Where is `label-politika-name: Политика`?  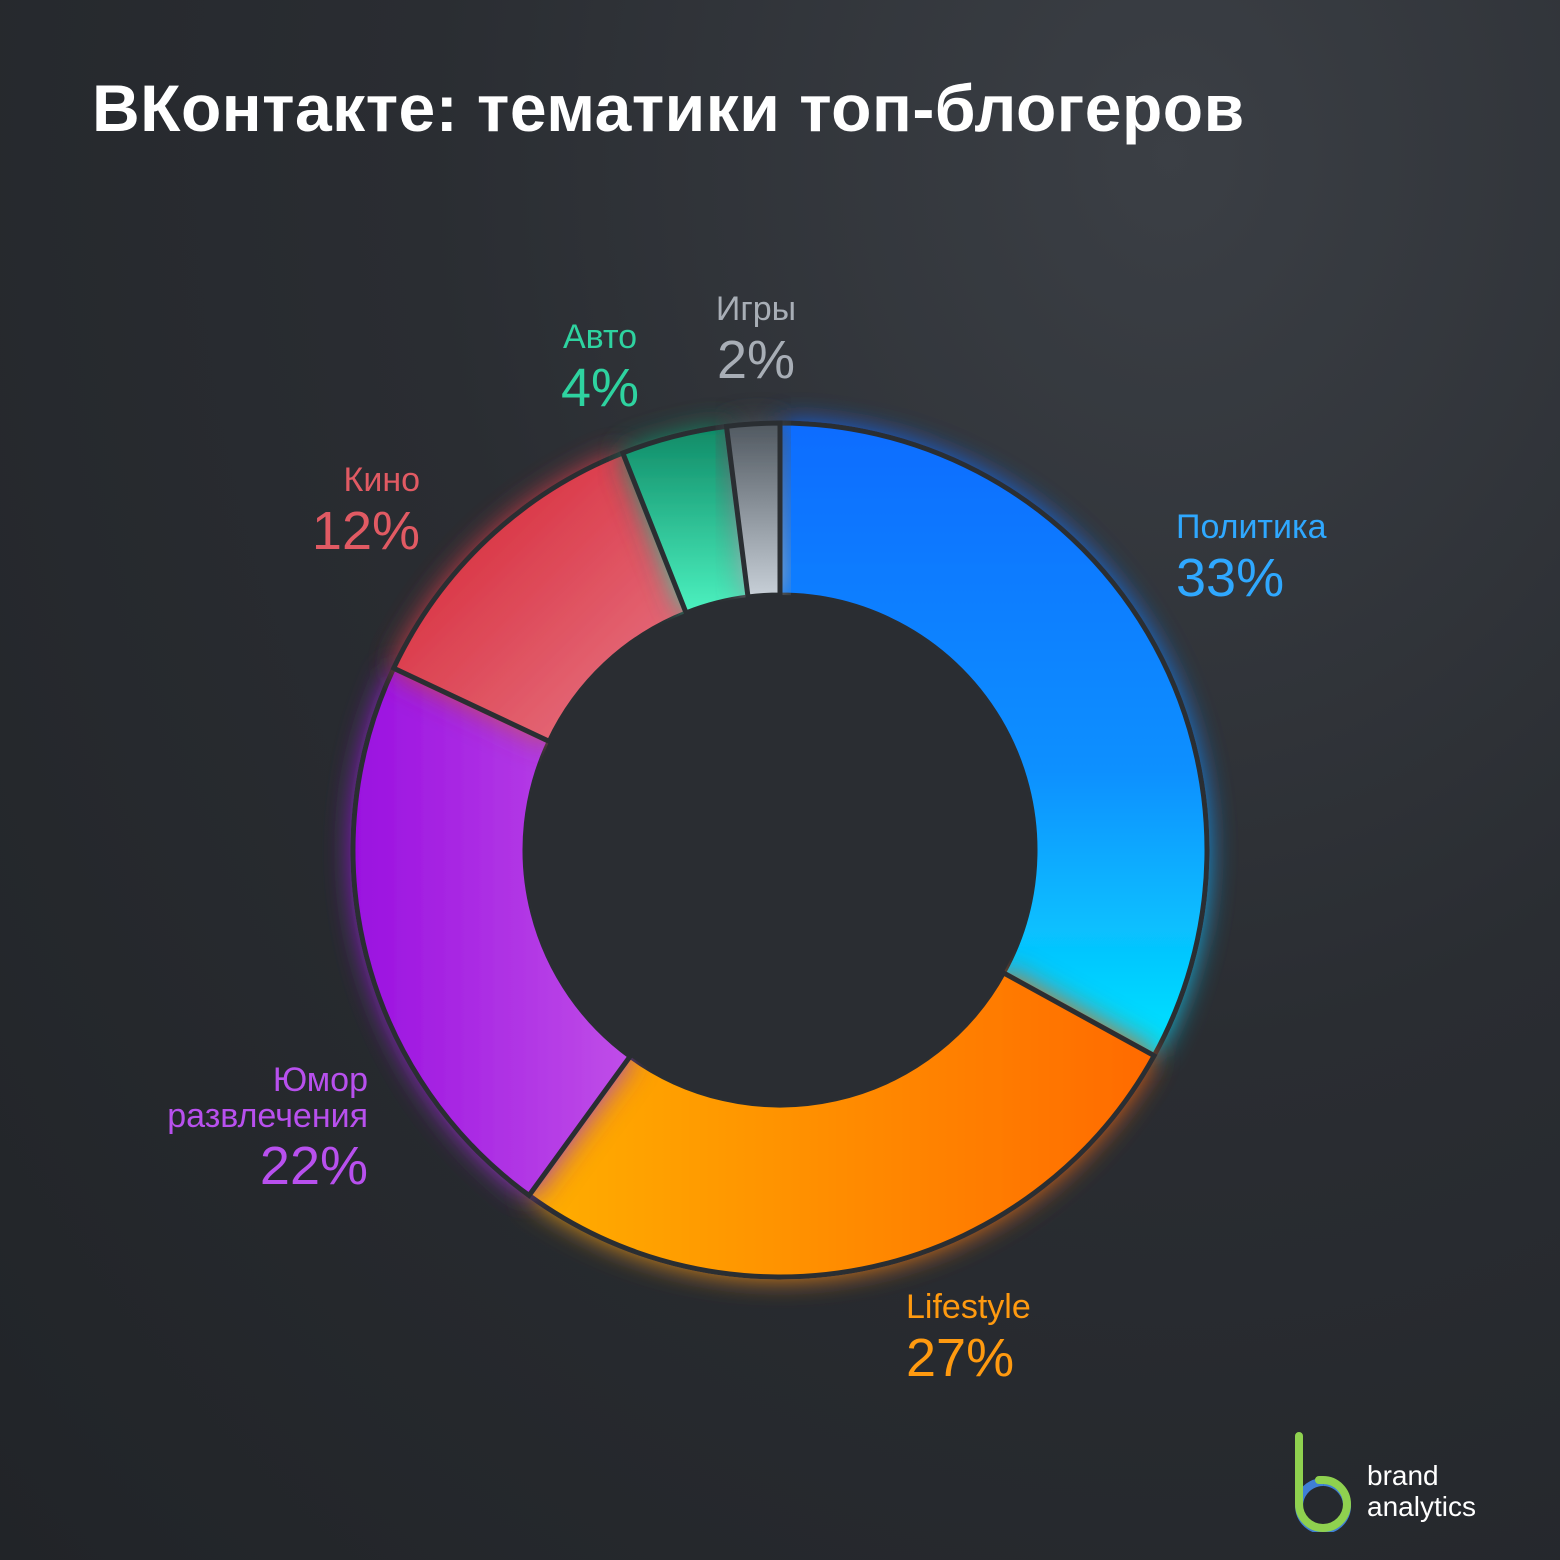 label-politika-name: Политика is located at coordinates (1251, 527).